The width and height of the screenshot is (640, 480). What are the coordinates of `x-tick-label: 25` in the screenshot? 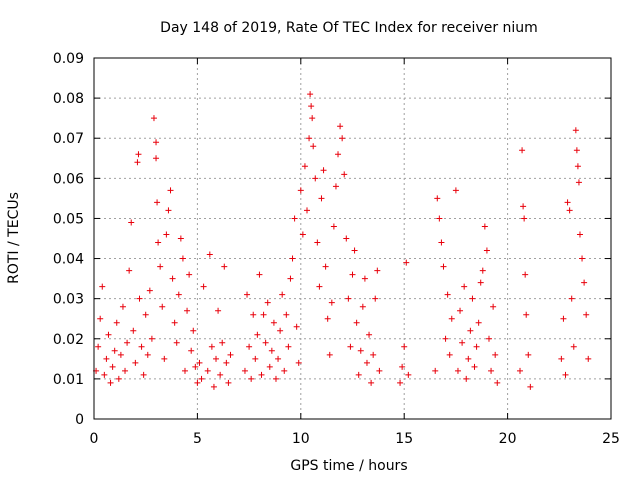 It's located at (611, 439).